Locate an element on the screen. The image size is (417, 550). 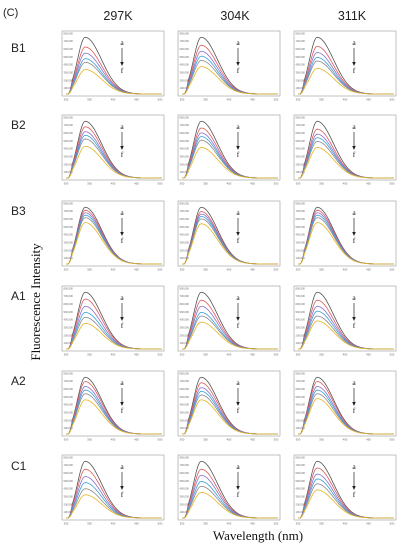
x-axis-label: Wavelength (nm) is located at coordinates (258, 535).